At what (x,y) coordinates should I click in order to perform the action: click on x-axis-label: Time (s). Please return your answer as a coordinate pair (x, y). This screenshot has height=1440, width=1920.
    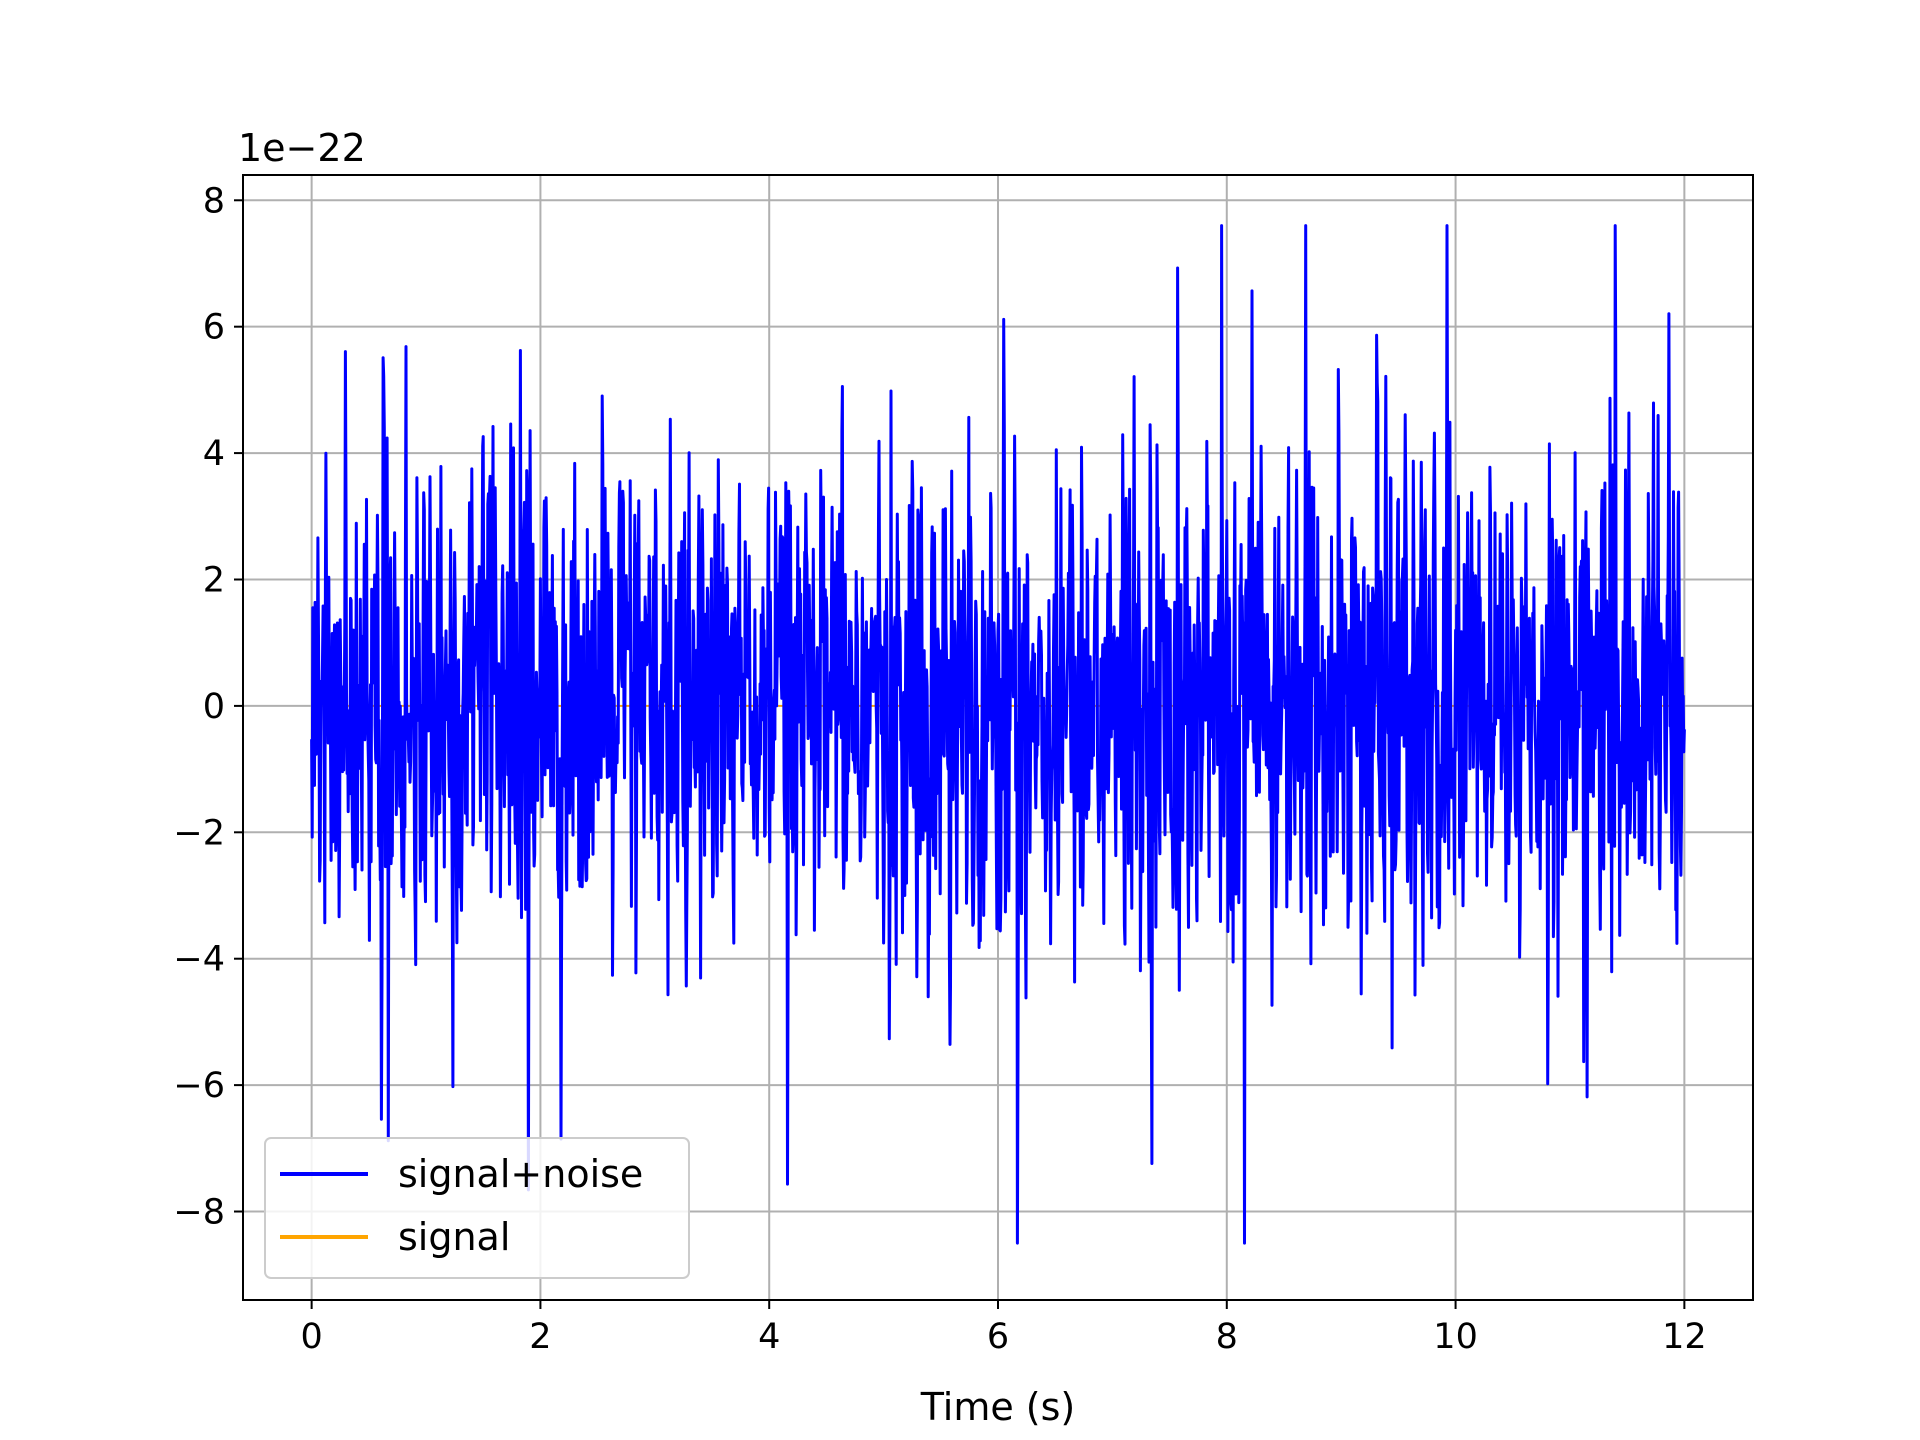
    Looking at the image, I should click on (998, 1407).